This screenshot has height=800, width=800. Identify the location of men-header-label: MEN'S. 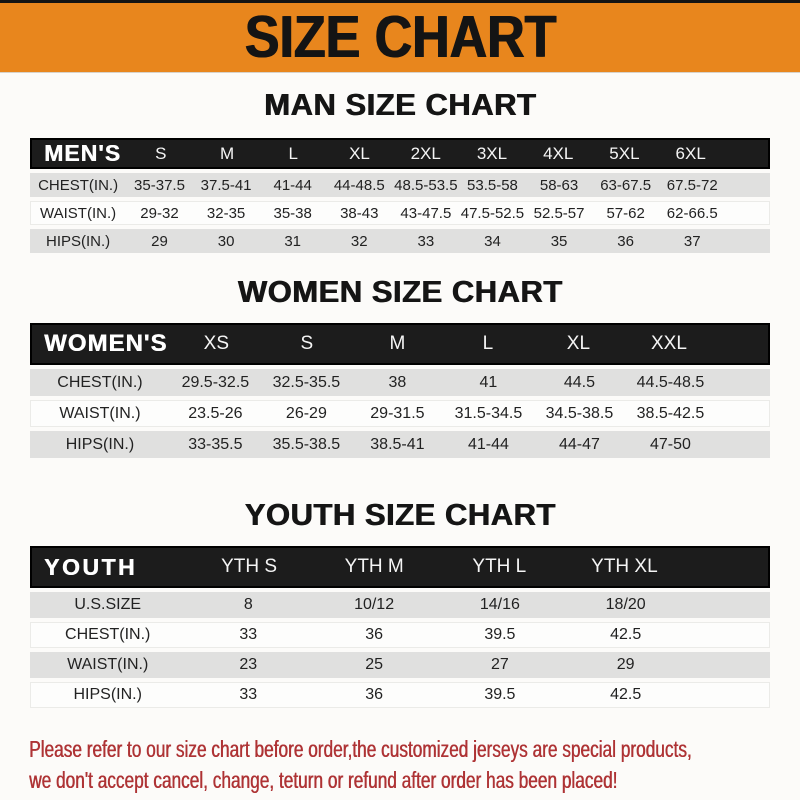
(82, 153).